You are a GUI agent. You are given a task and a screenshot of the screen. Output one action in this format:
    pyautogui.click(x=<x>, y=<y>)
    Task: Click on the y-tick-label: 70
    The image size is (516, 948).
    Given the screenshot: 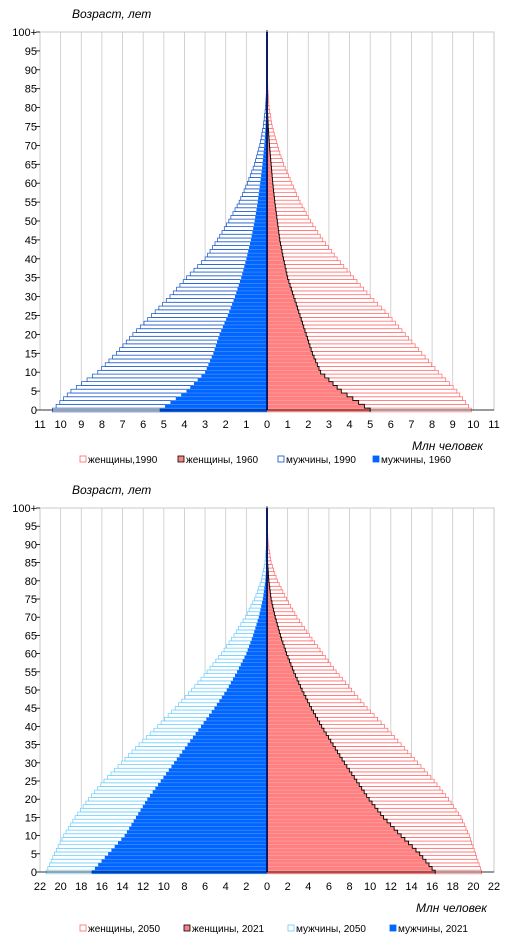 What is the action you would take?
    pyautogui.click(x=31, y=618)
    